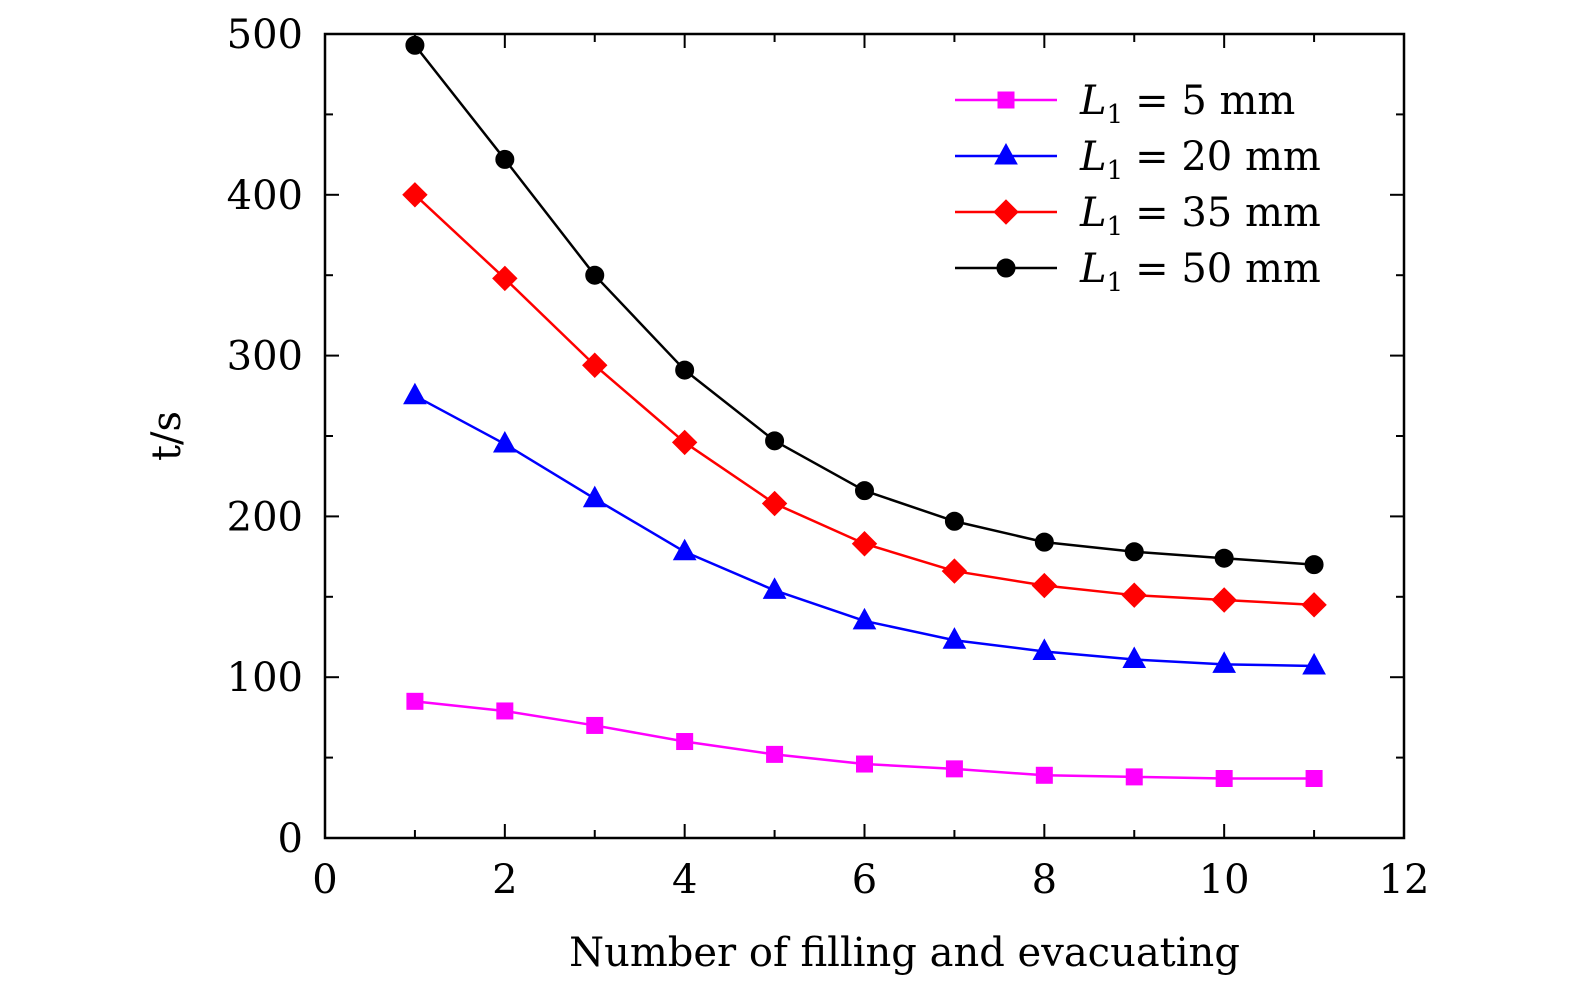 Image resolution: width=1575 pixels, height=994 pixels. I want to click on legend-label: L1 = 50 mm, so click(1200, 272).